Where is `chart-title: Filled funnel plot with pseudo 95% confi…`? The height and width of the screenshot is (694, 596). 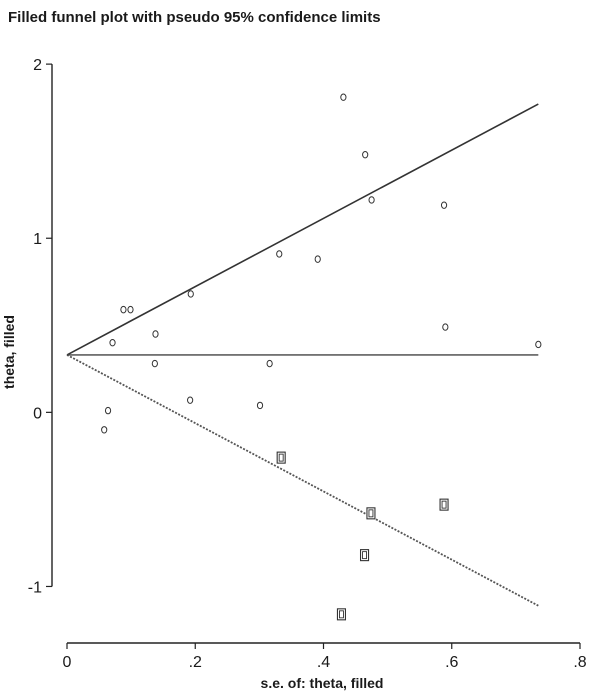 chart-title: Filled funnel plot with pseudo 95% confi… is located at coordinates (194, 17).